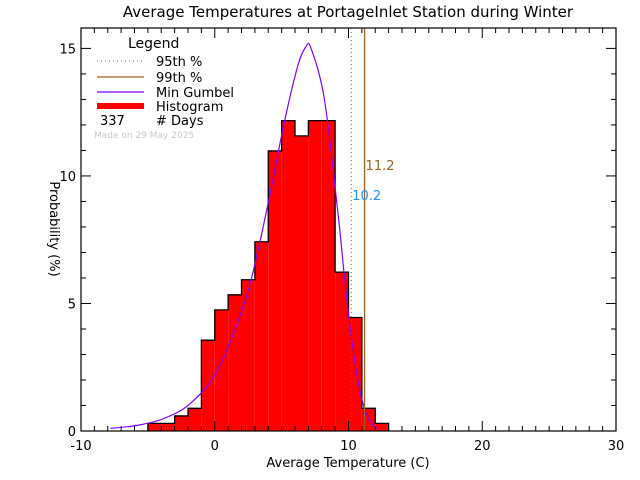 The height and width of the screenshot is (480, 640). Describe the element at coordinates (153, 44) in the screenshot. I see `legend-title: Legend` at that location.